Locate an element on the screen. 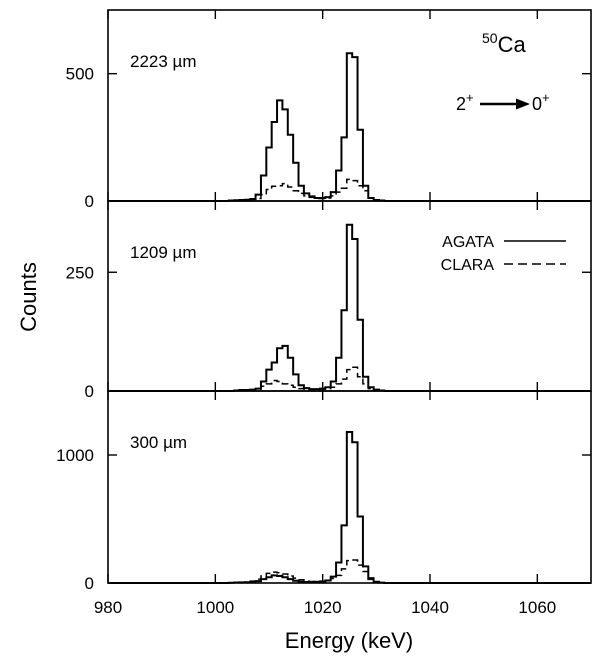 This screenshot has width=596, height=657. y-tick-label-middle-250: 250 is located at coordinates (80, 272).